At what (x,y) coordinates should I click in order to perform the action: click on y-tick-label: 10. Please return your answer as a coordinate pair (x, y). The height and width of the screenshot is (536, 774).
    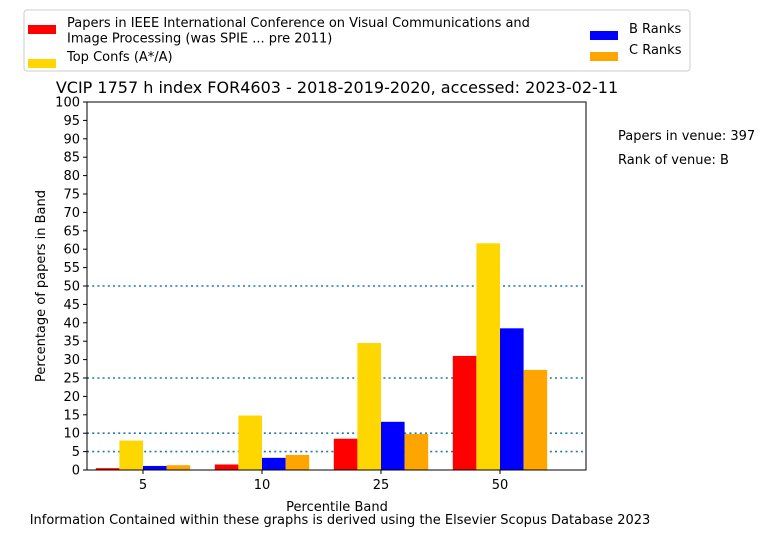
    Looking at the image, I should click on (71, 434).